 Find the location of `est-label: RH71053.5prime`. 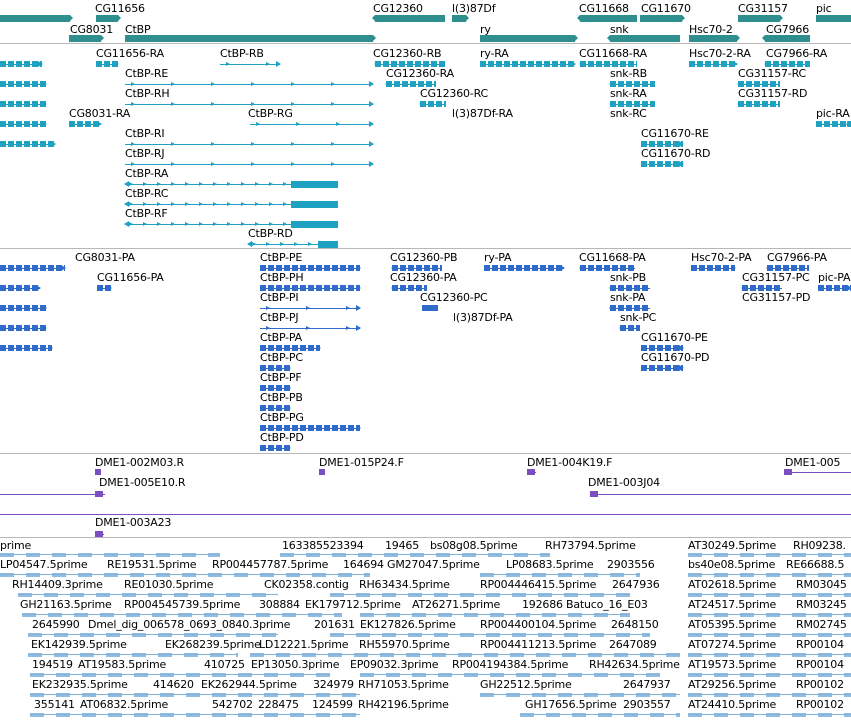

est-label: RH71053.5prime is located at coordinates (403, 684).